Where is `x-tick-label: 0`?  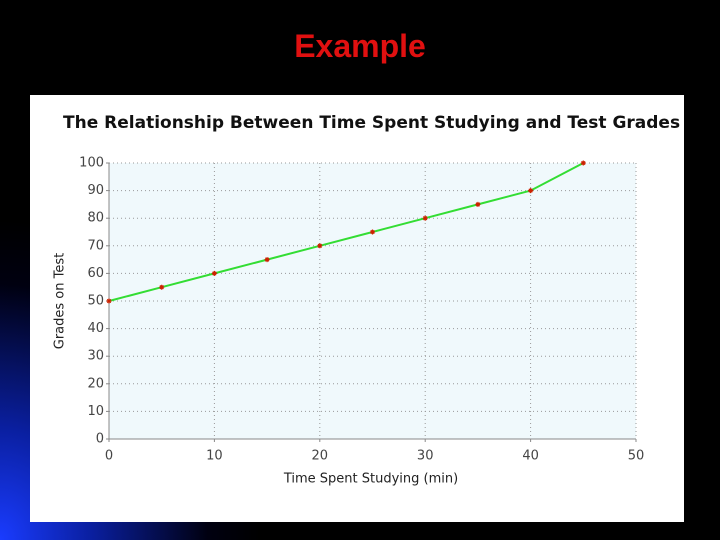
x-tick-label: 0 is located at coordinates (109, 456).